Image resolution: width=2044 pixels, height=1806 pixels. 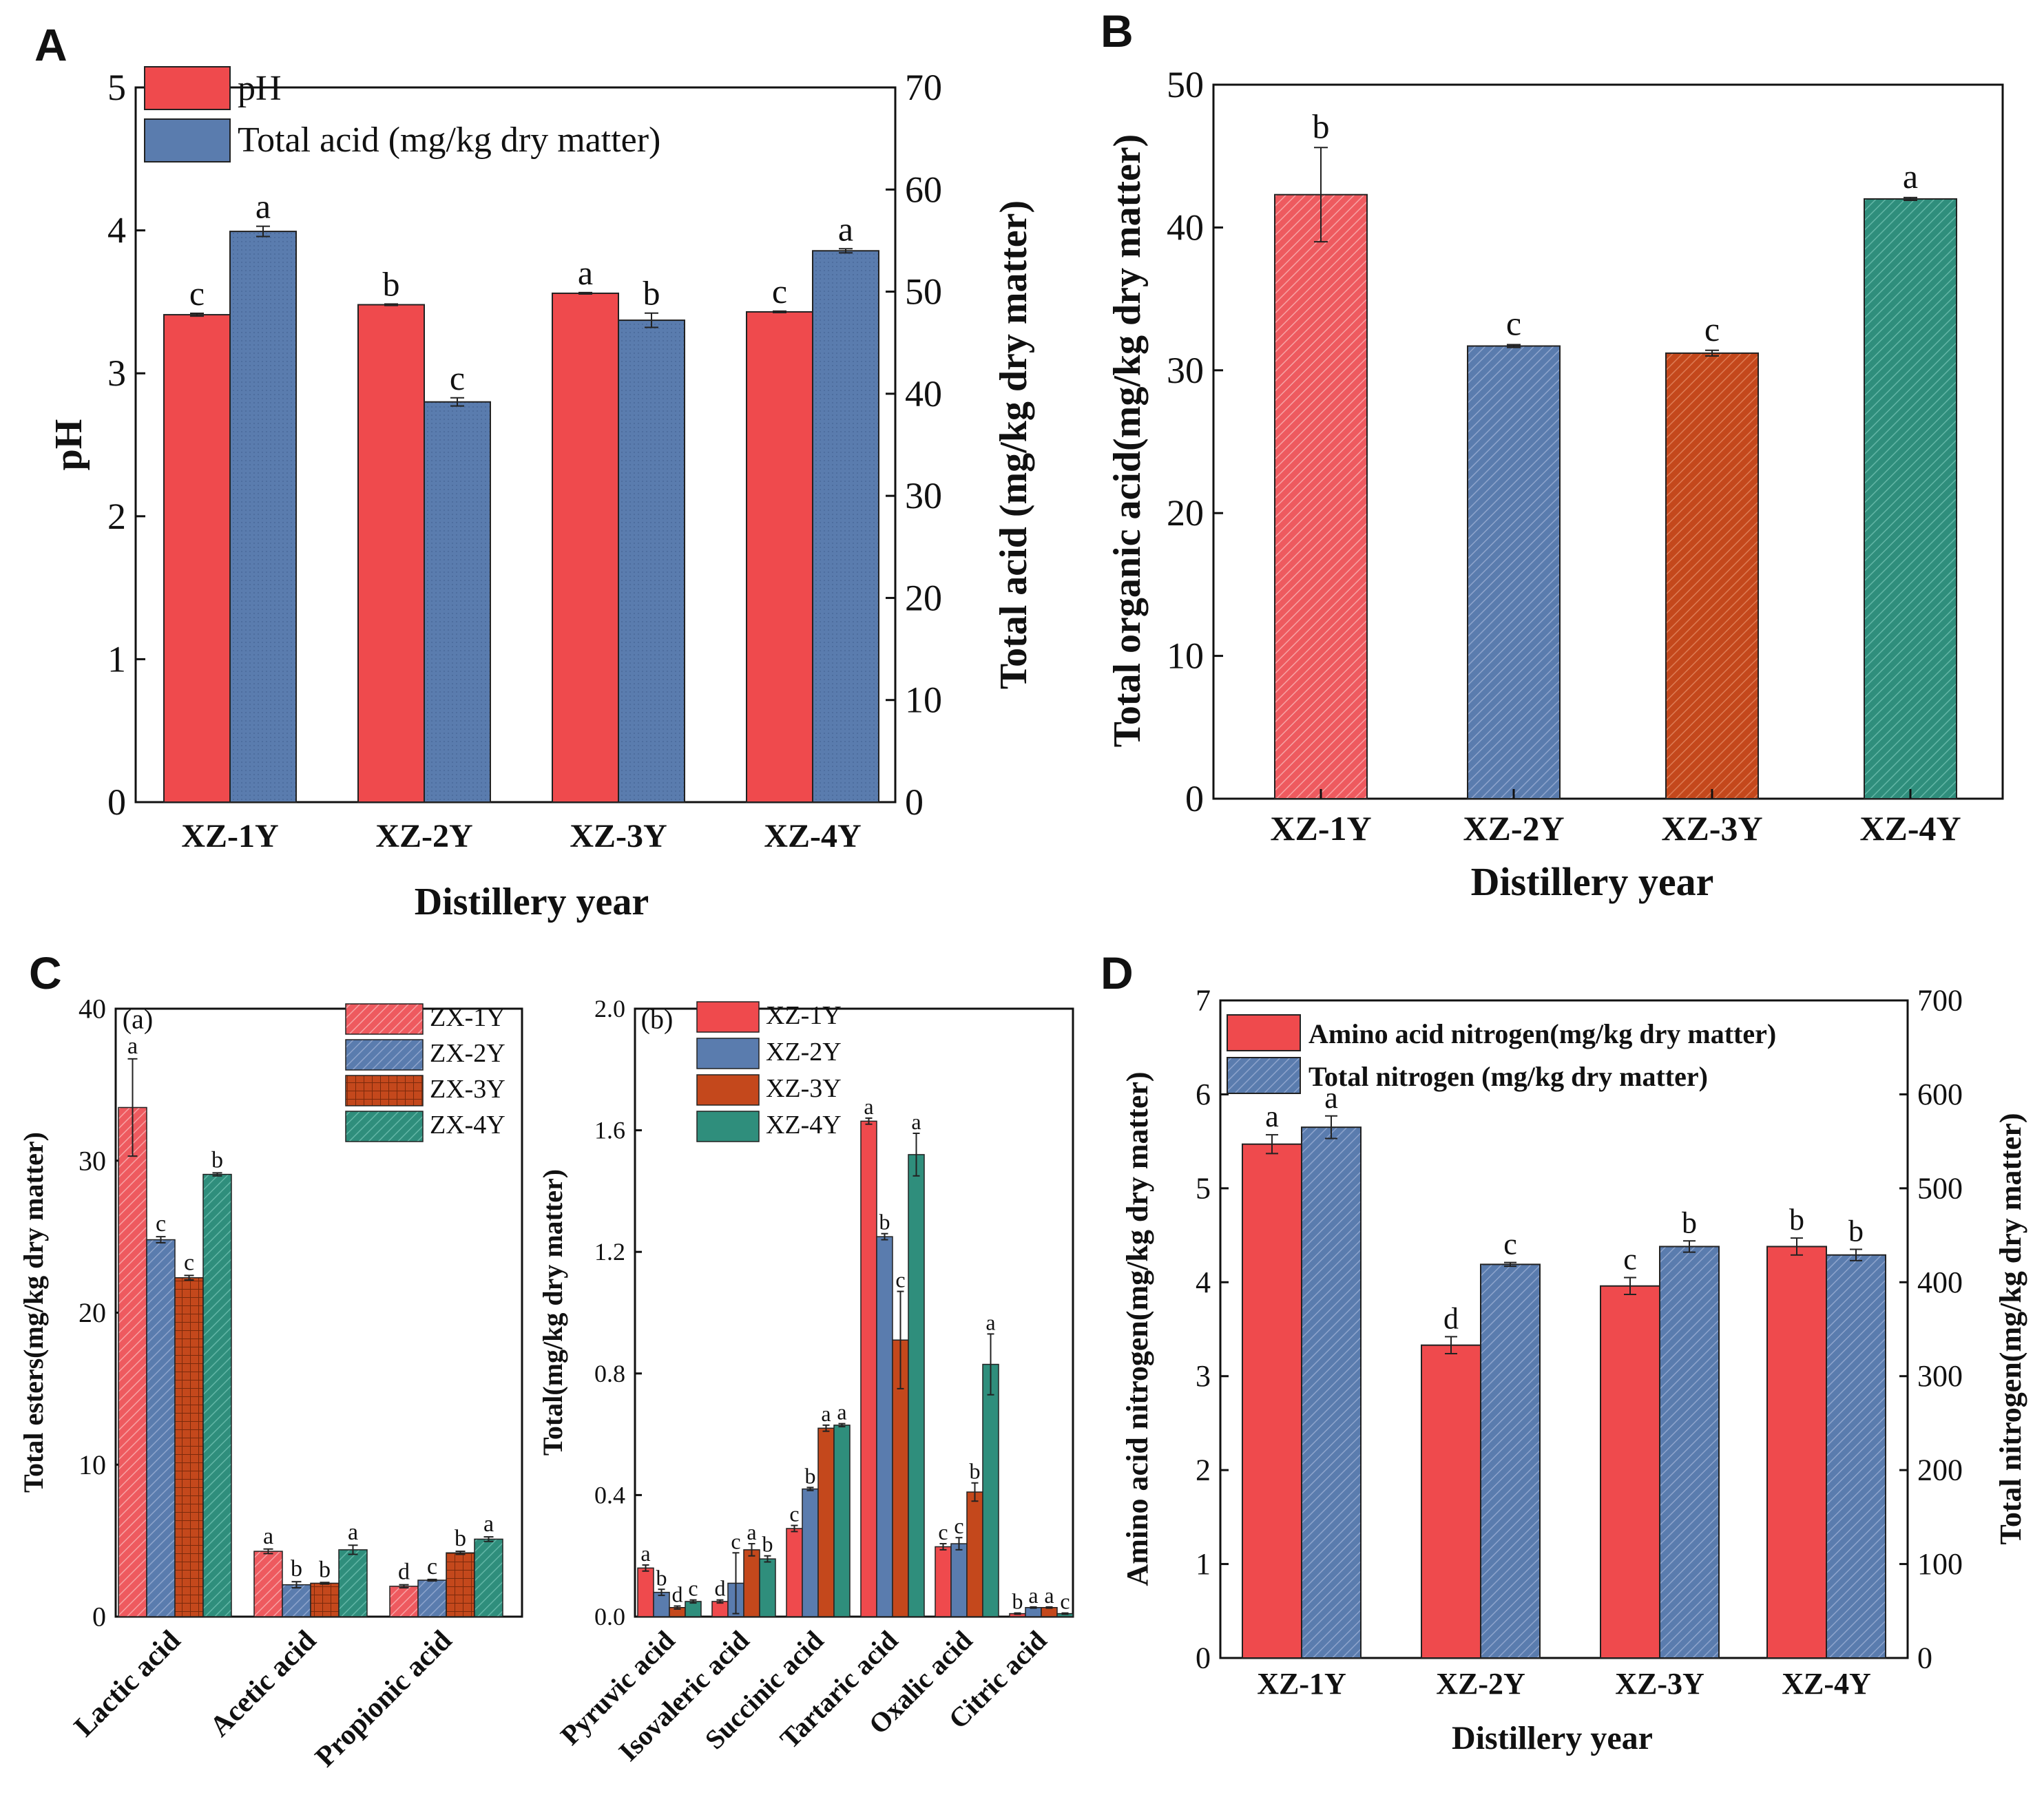 What do you see at coordinates (812, 836) in the screenshot?
I see `panel-a-category-label: XZ-4Y` at bounding box center [812, 836].